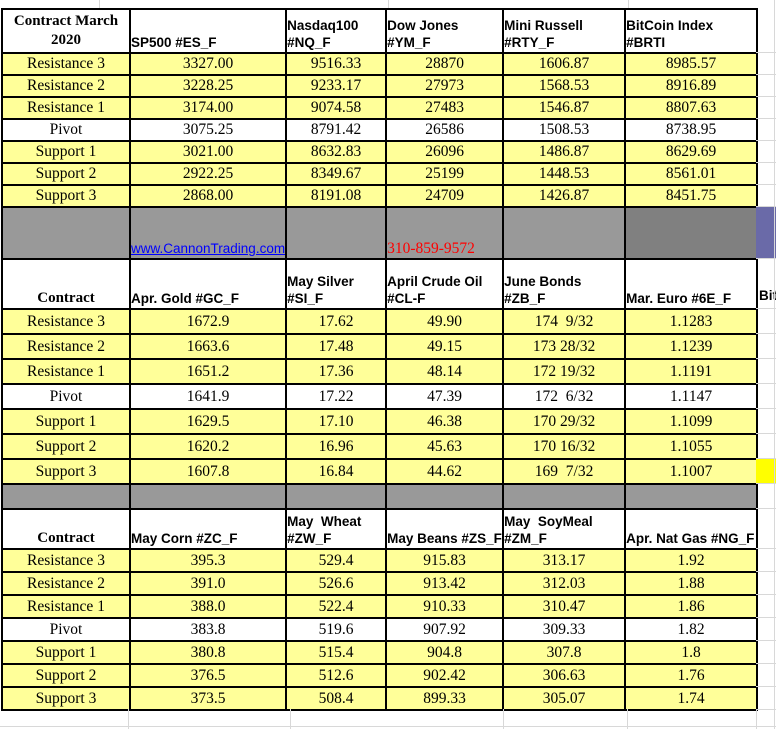 The image size is (776, 729). I want to click on value-cell: 8629.69, so click(691, 152).